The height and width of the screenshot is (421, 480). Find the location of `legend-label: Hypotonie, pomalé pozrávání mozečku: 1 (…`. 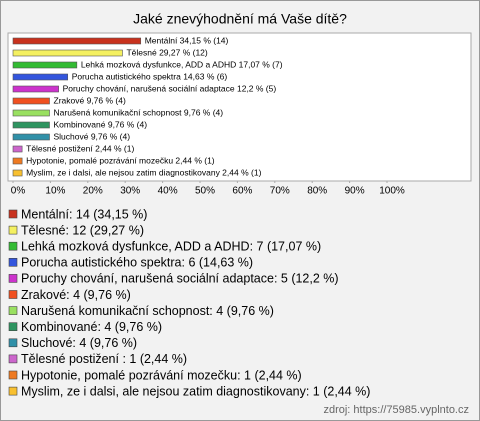

legend-label: Hypotonie, pomalé pozrávání mozečku: 1 (… is located at coordinates (161, 375).